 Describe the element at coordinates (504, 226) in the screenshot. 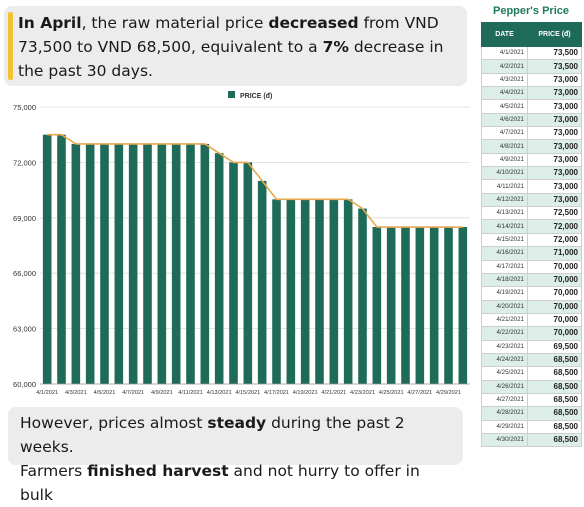

I see `date-cell: 4/14/2021` at that location.